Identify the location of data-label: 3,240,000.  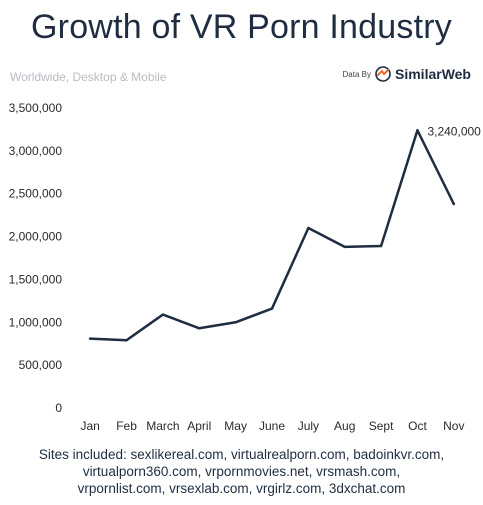
(454, 131).